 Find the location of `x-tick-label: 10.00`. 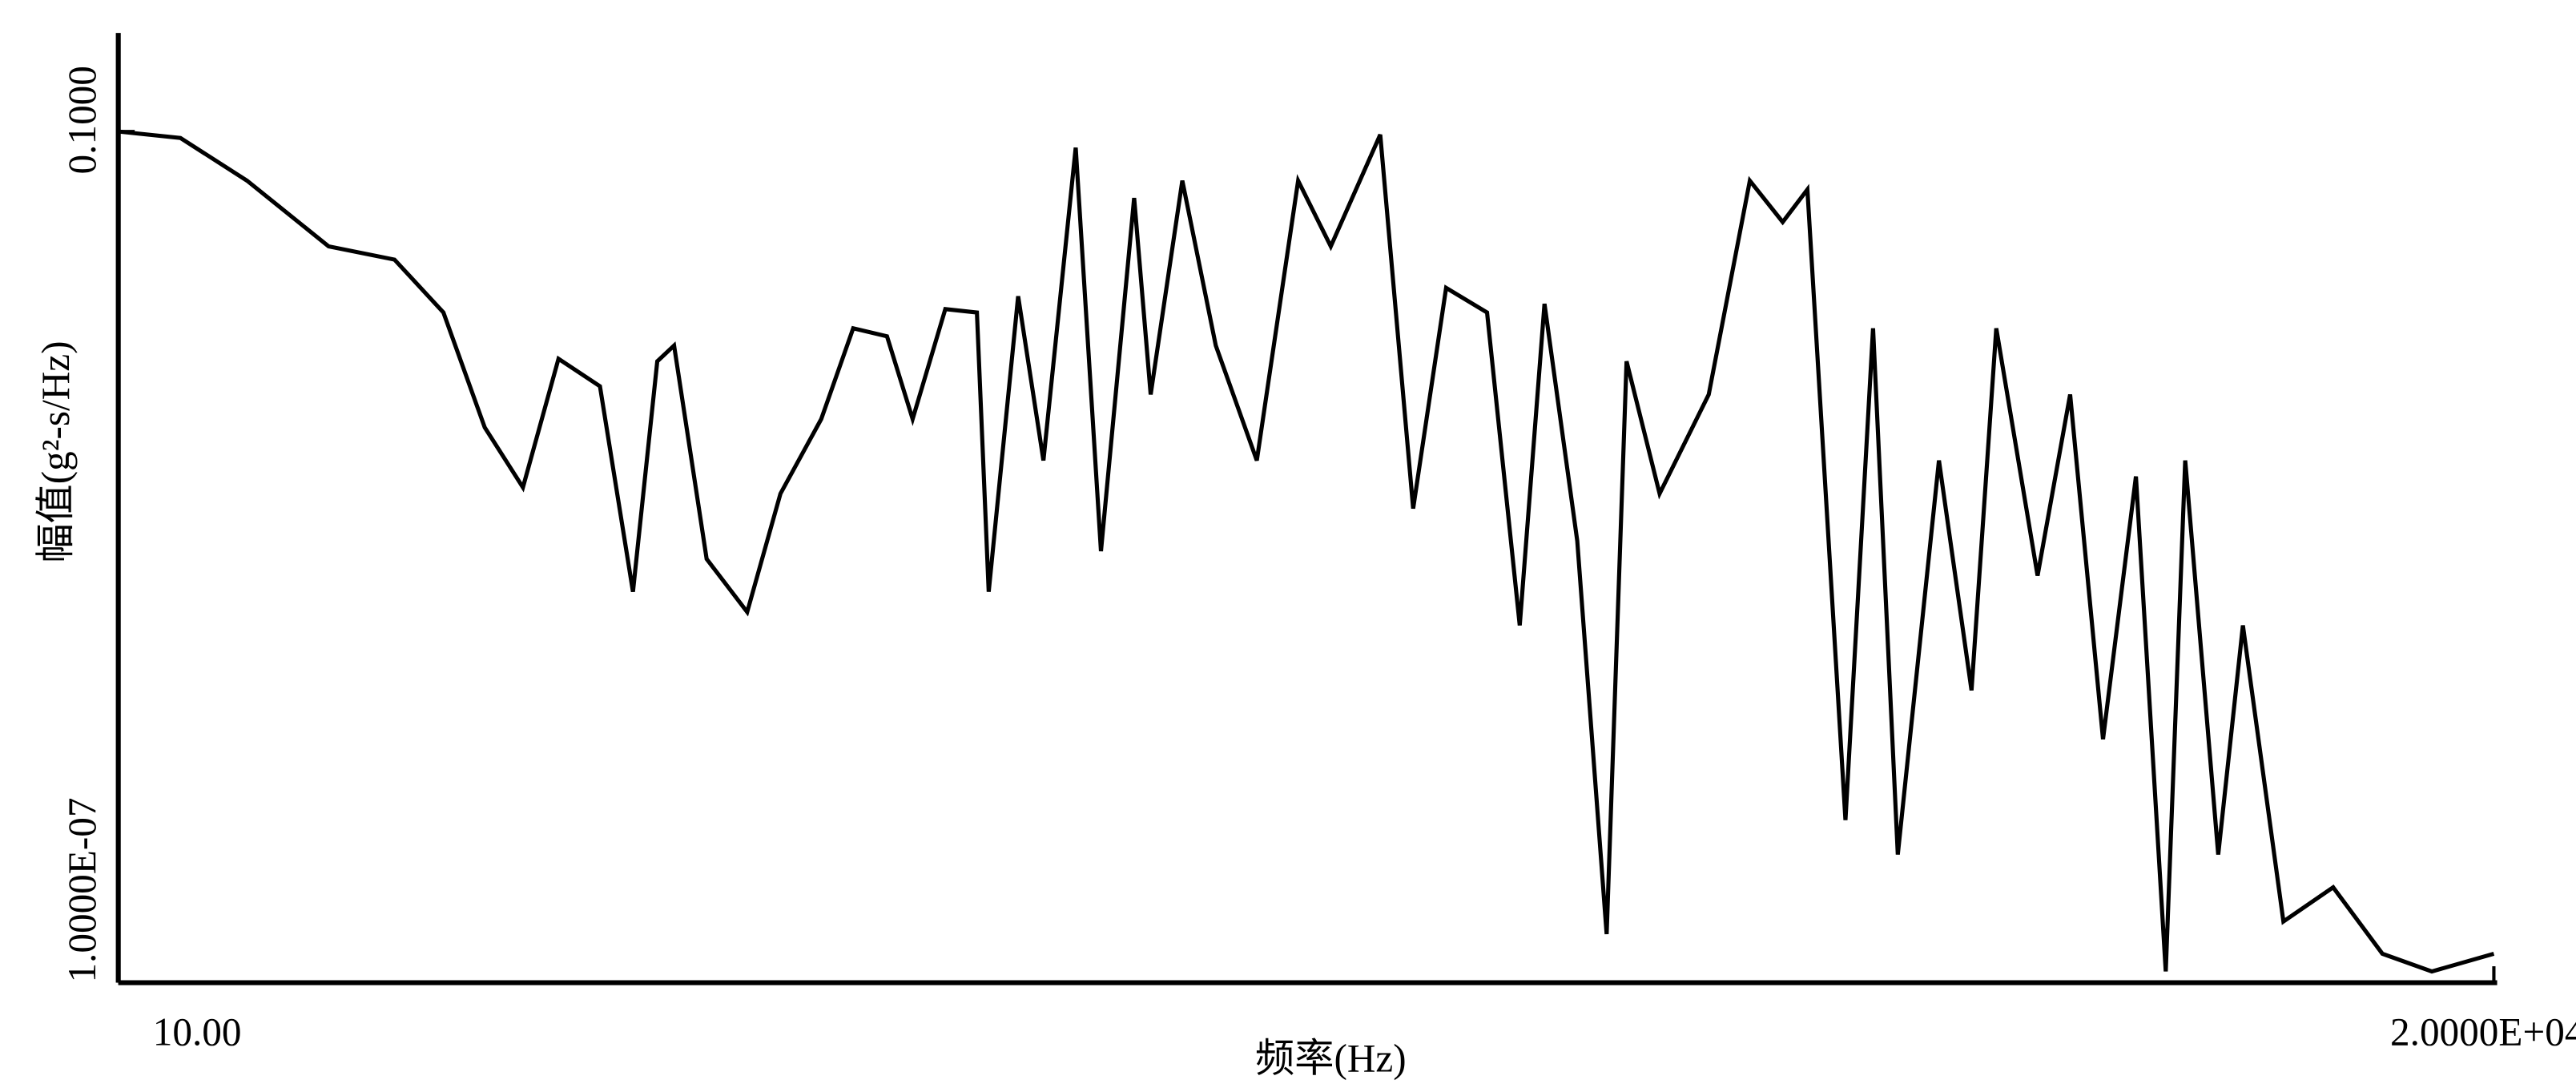

x-tick-label: 10.00 is located at coordinates (197, 1031).